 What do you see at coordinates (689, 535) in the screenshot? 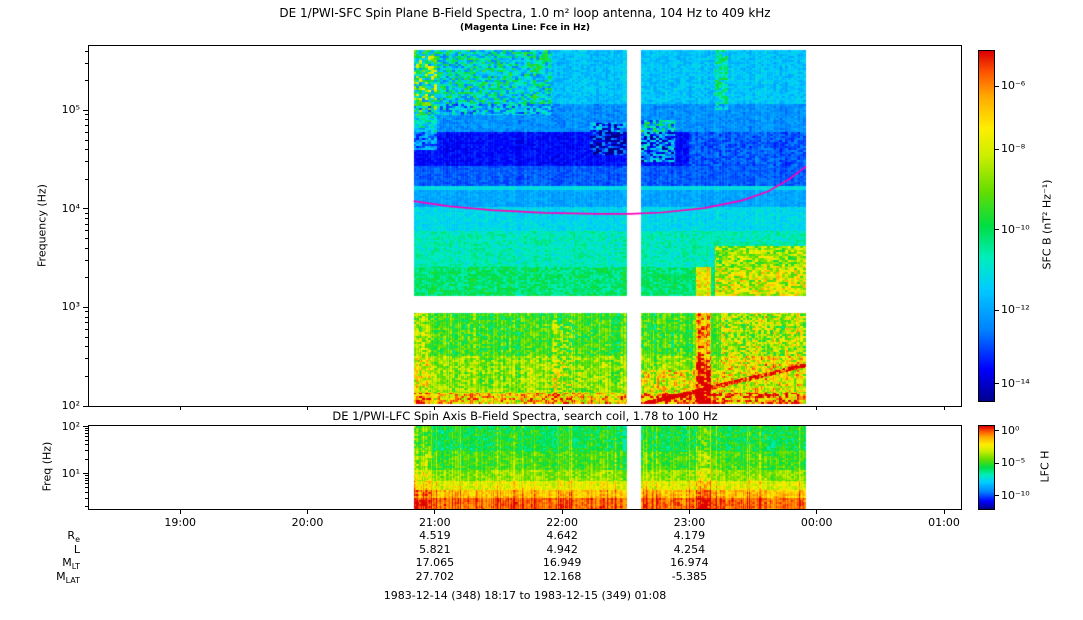
I see `ephemeris-value: 4.179` at bounding box center [689, 535].